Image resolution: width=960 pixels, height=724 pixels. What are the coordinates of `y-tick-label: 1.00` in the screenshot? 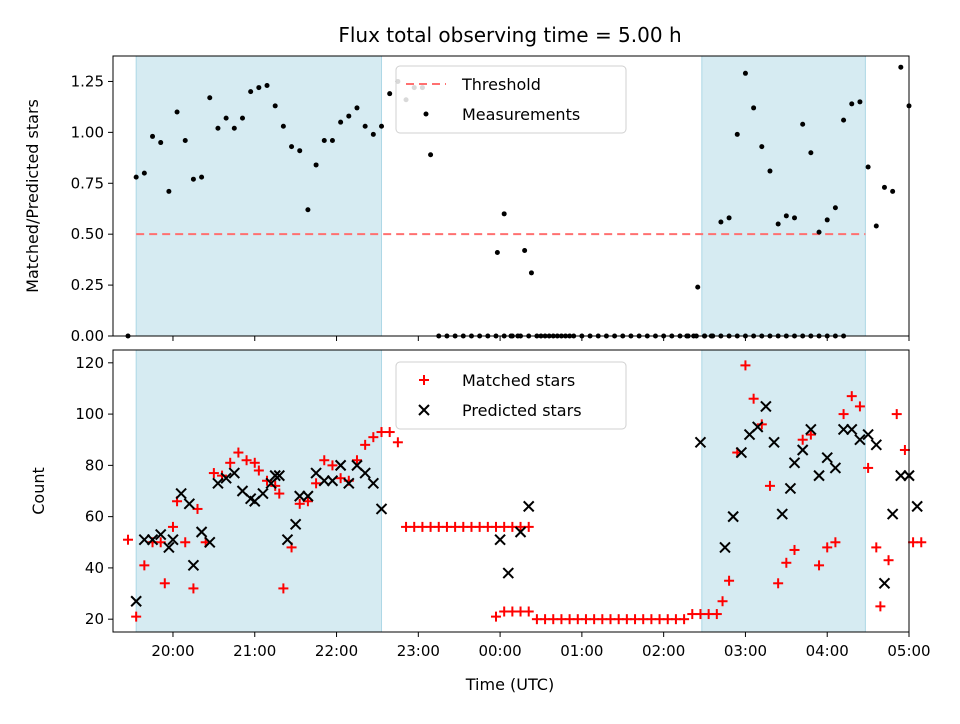 It's located at (87, 132).